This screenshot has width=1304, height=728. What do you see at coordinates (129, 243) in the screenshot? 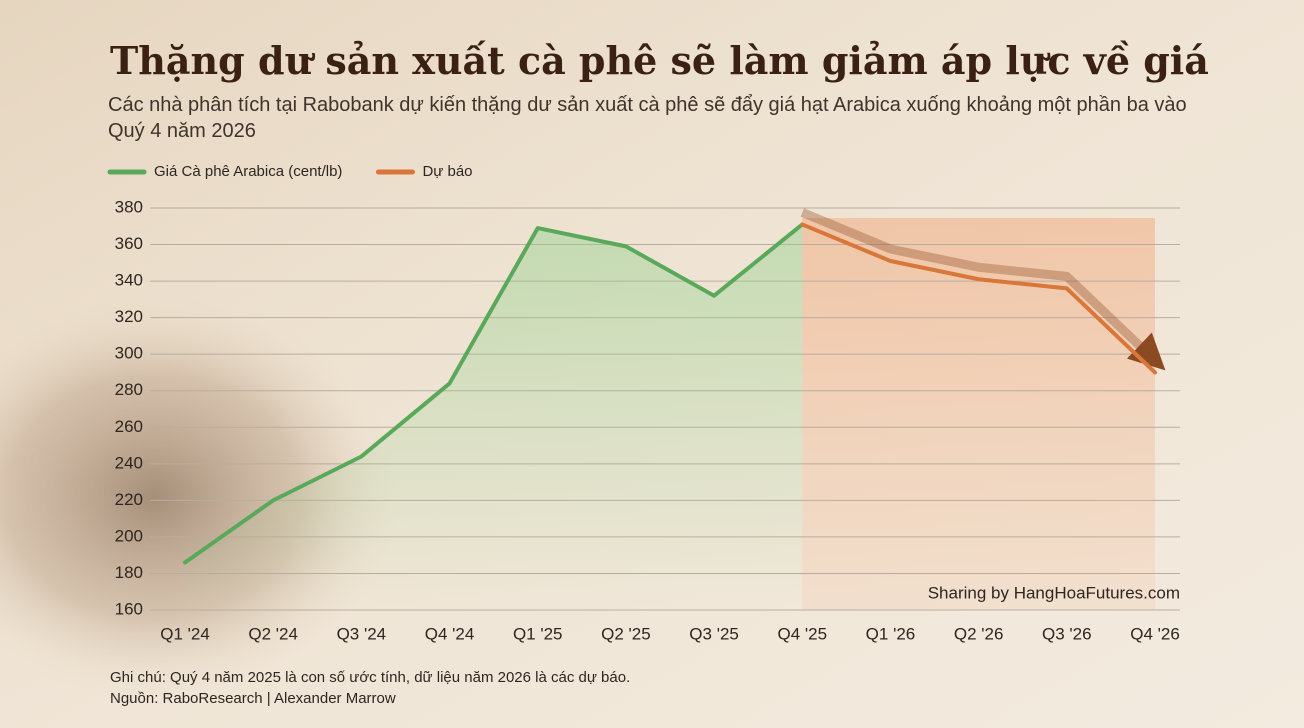
I see `y-tick-label: 360` at bounding box center [129, 243].